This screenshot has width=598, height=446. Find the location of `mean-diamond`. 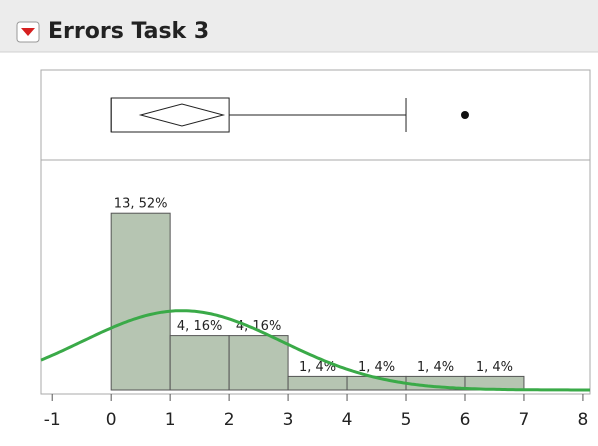

mean-diamond is located at coordinates (182, 115).